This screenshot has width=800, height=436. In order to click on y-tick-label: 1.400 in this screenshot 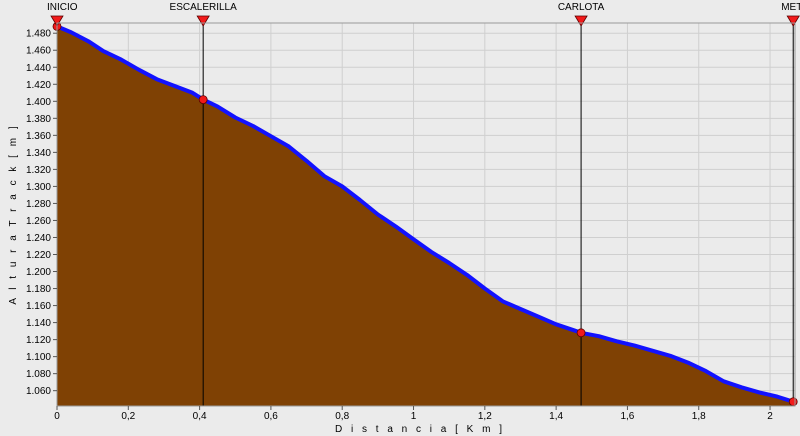, I will do `click(38, 102)`.